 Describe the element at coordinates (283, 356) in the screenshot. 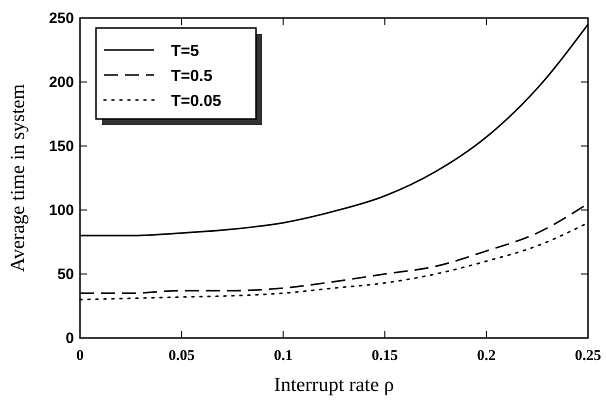

I see `x-tick-label: 0.1` at that location.